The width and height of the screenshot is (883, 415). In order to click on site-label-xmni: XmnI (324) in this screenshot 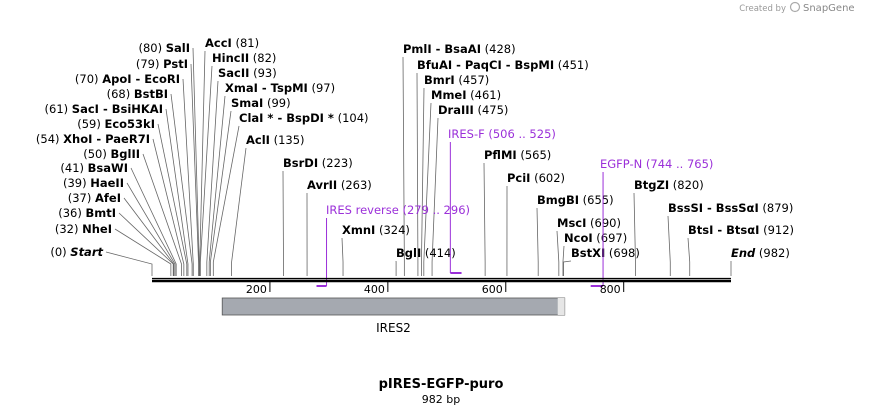, I will do `click(376, 230)`.